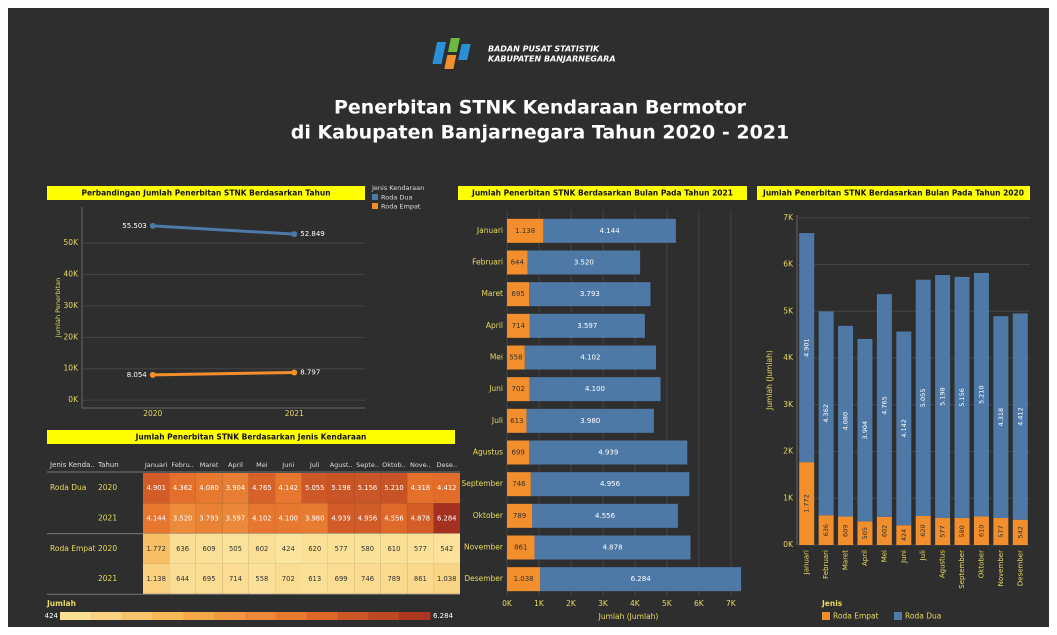  What do you see at coordinates (375, 206) in the screenshot?
I see `legend-swatch` at bounding box center [375, 206].